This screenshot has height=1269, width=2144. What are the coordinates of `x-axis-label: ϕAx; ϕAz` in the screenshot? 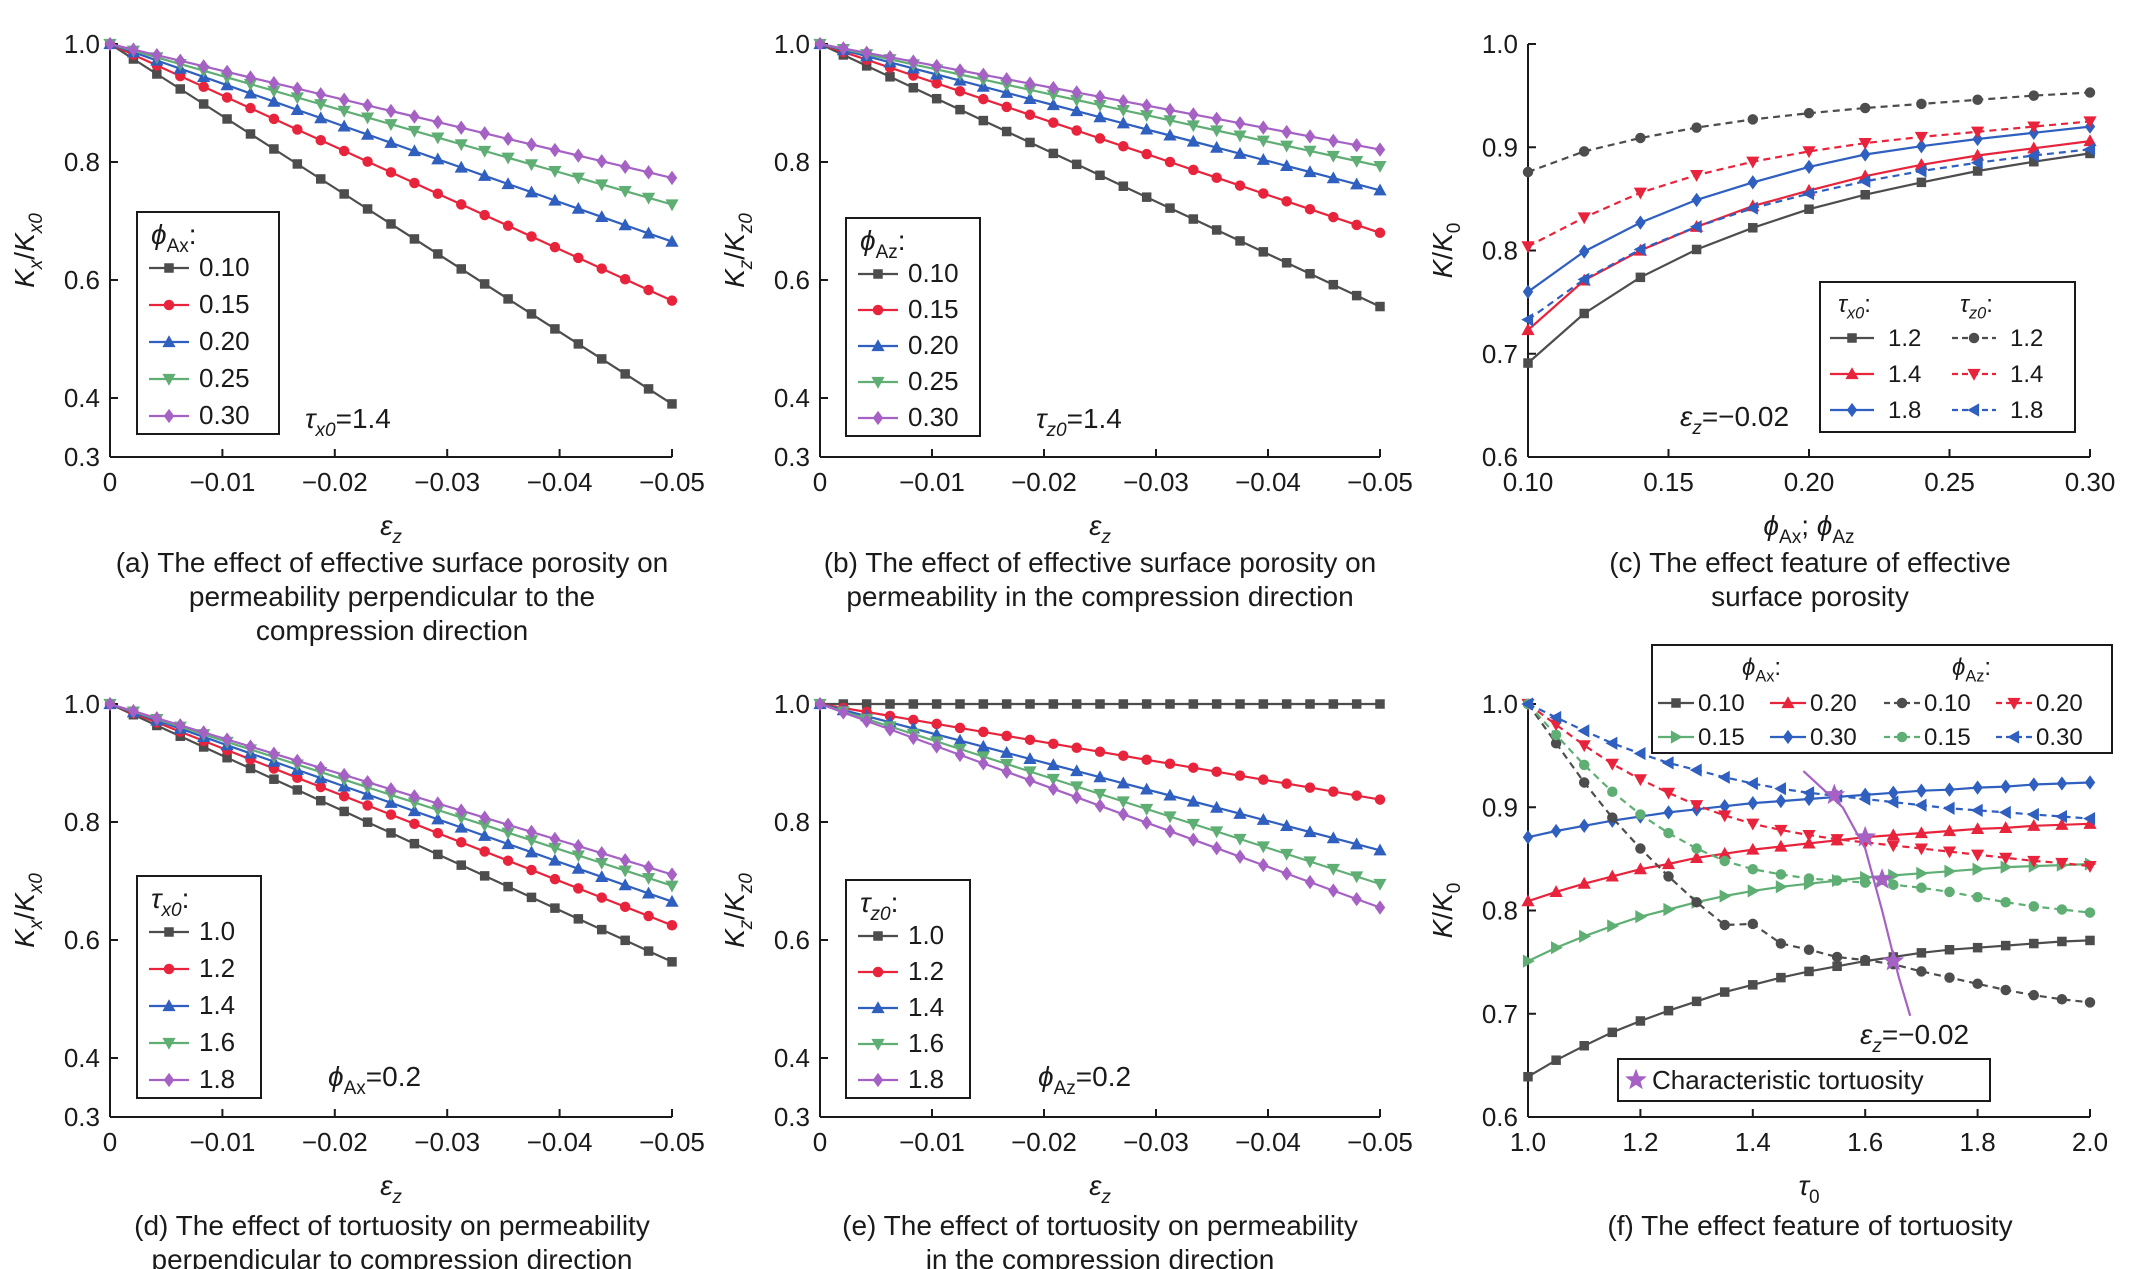 It's located at (1808, 529).